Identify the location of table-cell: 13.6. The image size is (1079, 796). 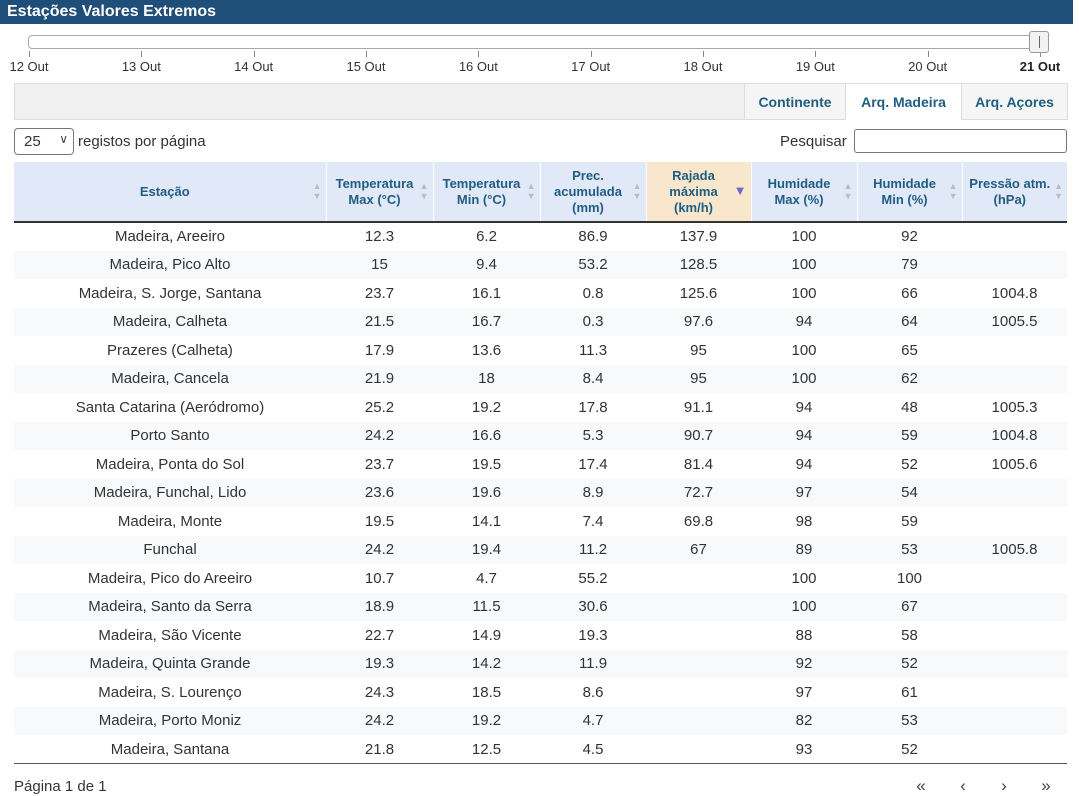
(486, 350).